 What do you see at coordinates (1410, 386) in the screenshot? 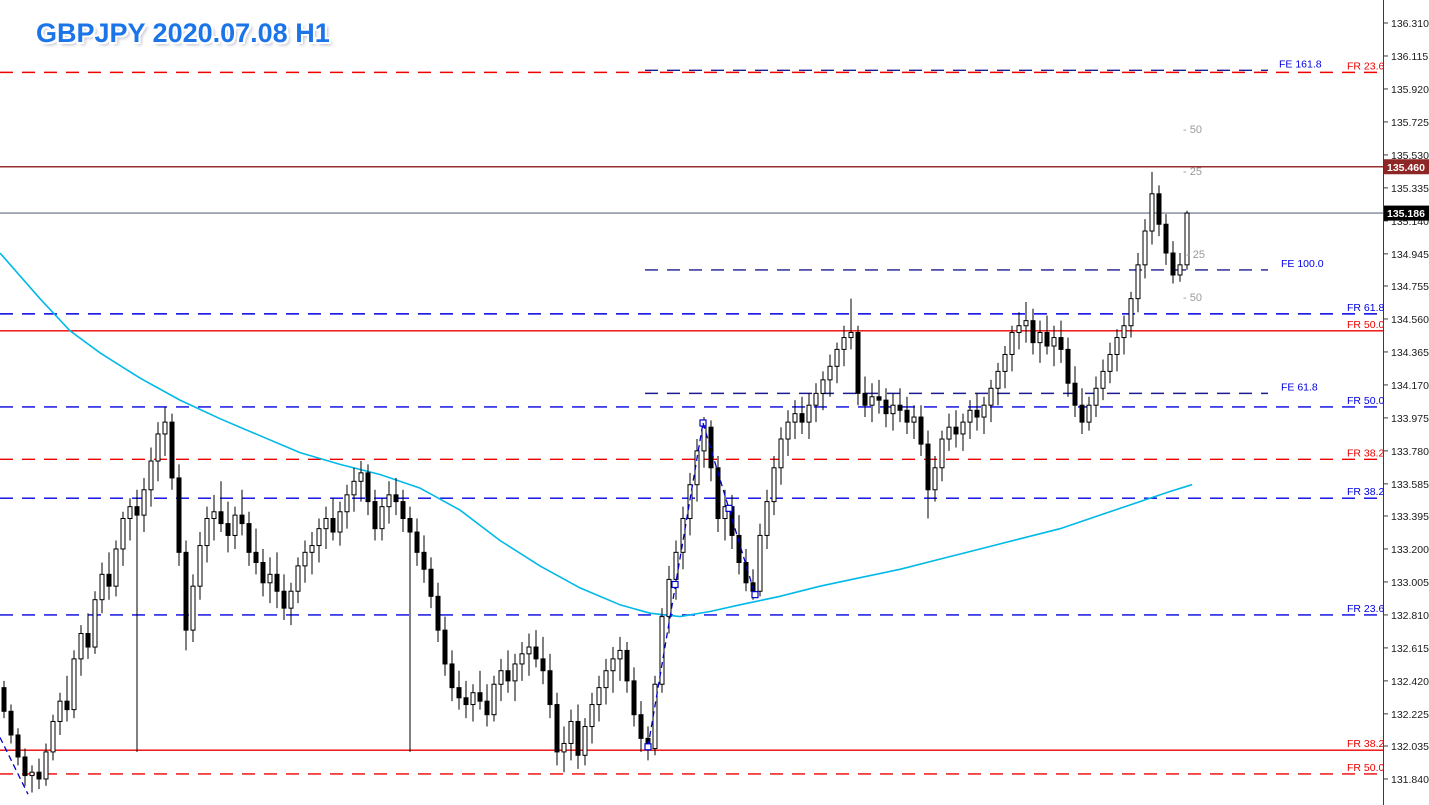
I see `axis-price-label: 134.170` at bounding box center [1410, 386].